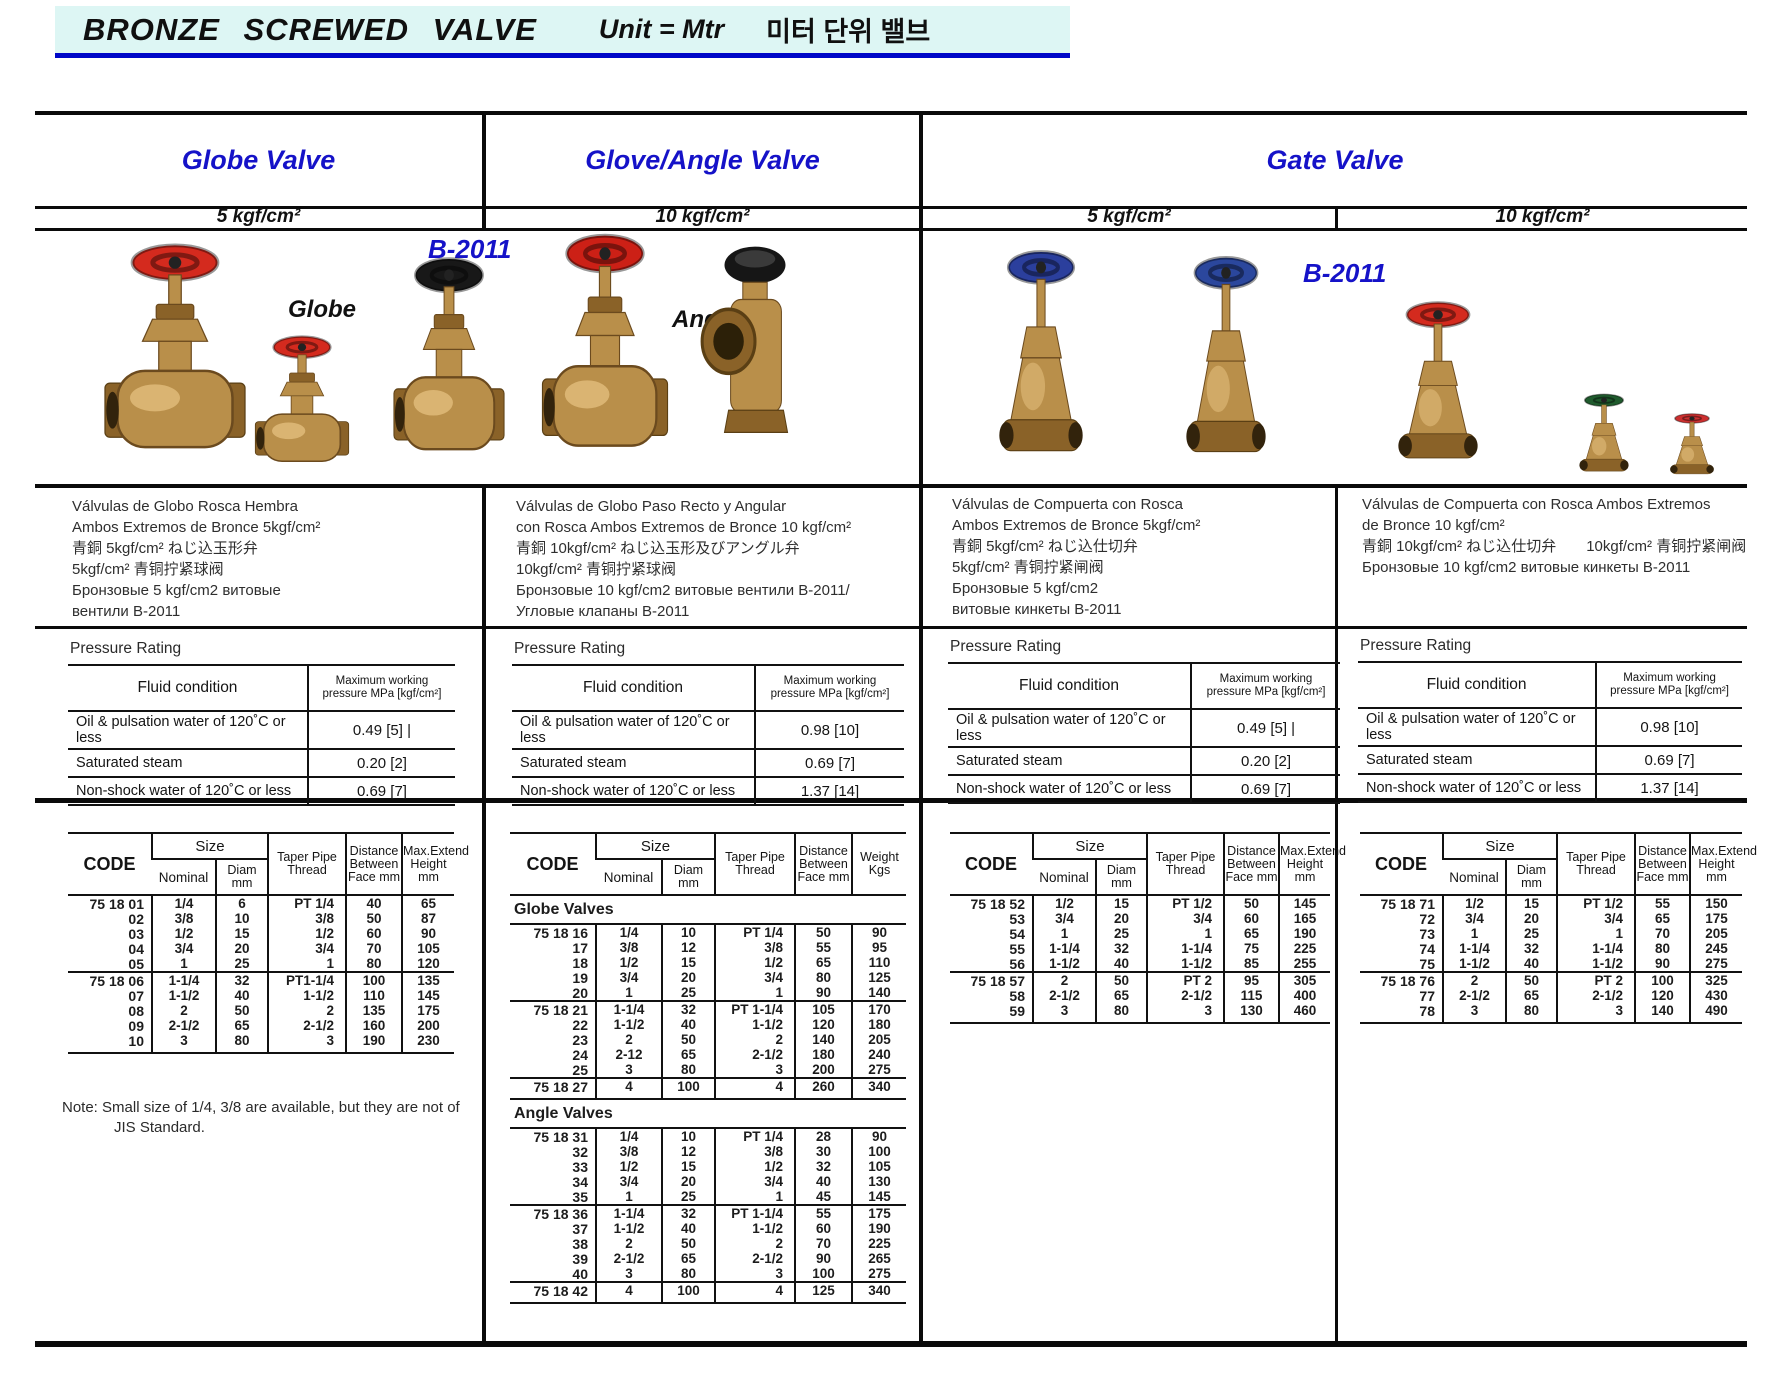 The height and width of the screenshot is (1378, 1780). I want to click on code-cell: 32, so click(580, 1151).